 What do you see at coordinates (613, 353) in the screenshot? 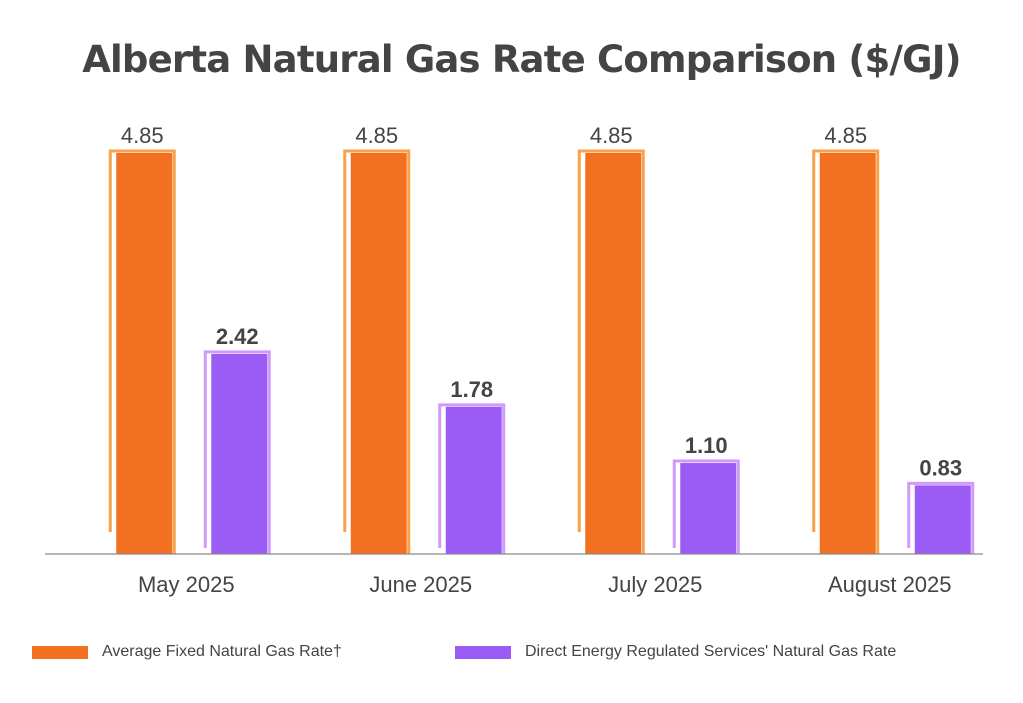
I see `bar-fixed-rate-july-2025` at bounding box center [613, 353].